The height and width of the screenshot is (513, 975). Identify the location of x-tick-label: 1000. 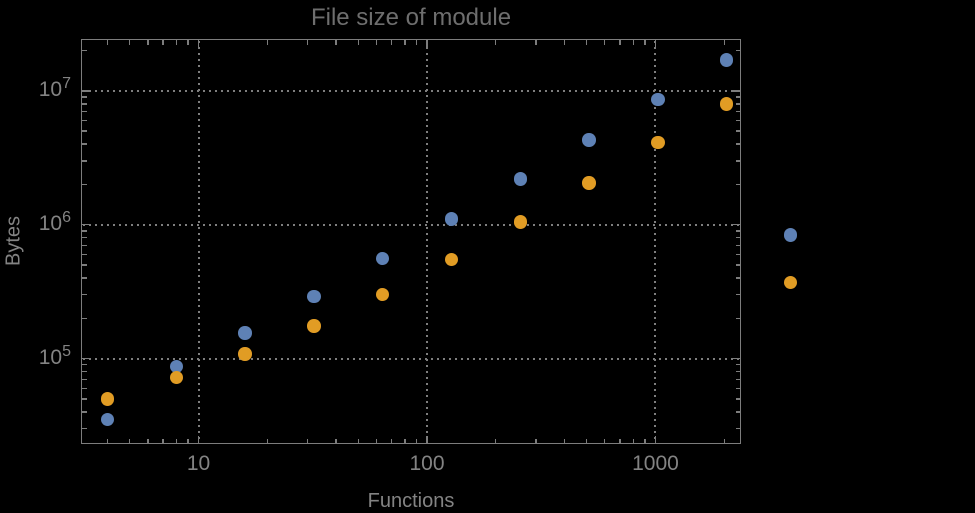
(655, 463).